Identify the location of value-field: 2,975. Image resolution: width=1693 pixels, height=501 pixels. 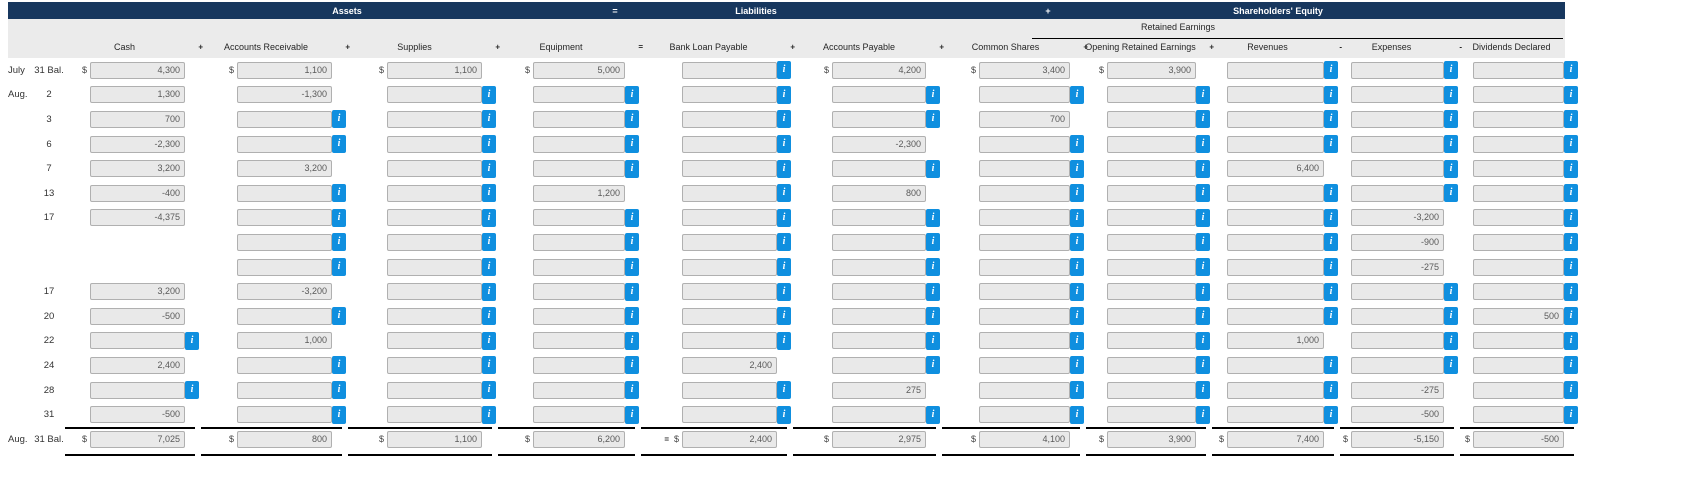
(879, 439).